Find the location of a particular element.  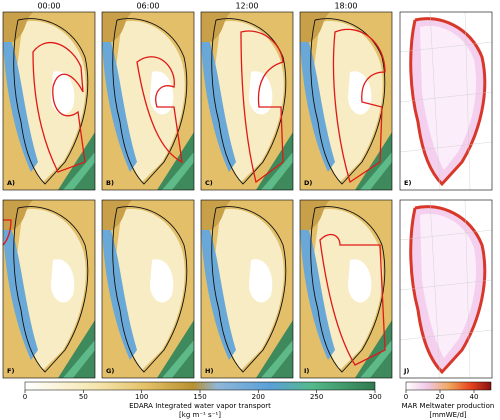

colorbar-tick-label: 300 is located at coordinates (374, 397).